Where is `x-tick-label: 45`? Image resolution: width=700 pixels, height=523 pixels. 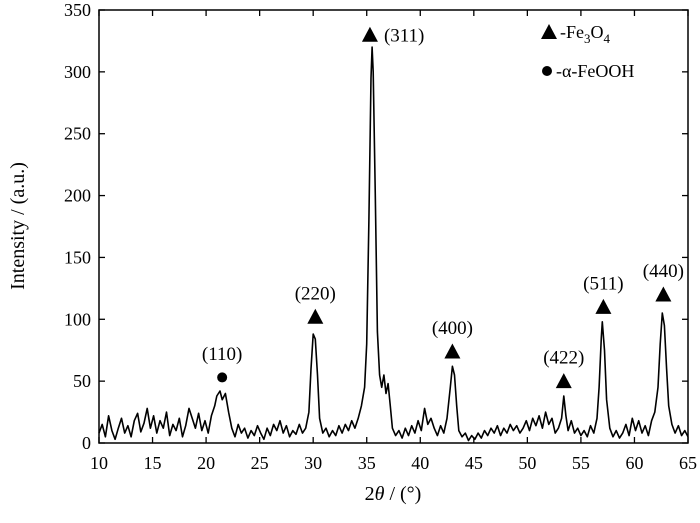 x-tick-label: 45 is located at coordinates (474, 463).